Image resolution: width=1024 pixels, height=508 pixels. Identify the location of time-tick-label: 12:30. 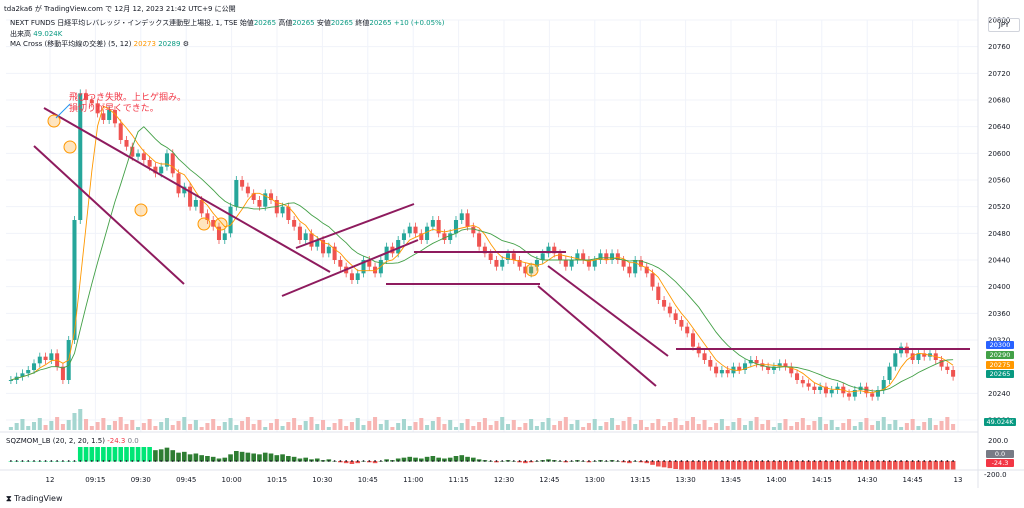
(504, 480).